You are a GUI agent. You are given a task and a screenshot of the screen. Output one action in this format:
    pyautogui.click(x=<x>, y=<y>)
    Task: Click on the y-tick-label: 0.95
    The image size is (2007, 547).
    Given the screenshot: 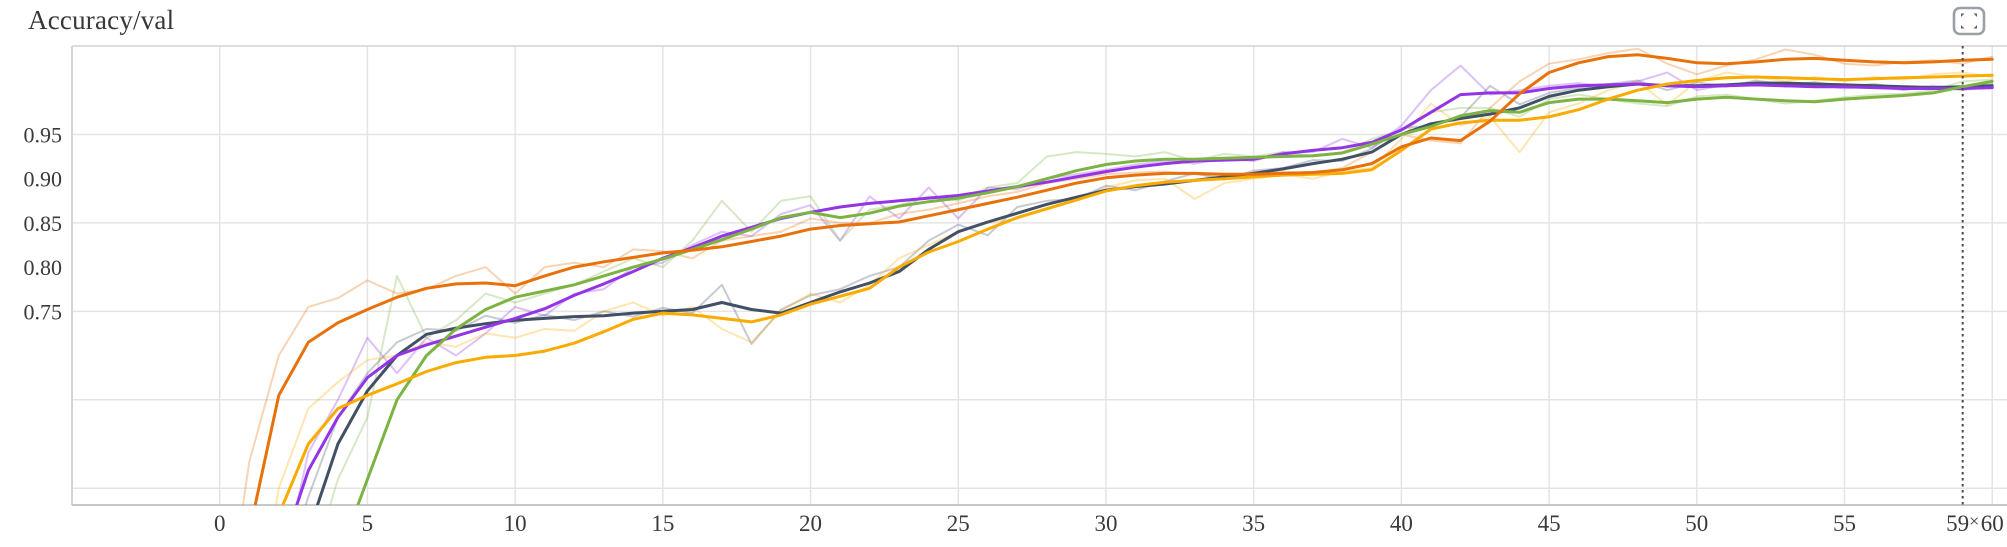 What is the action you would take?
    pyautogui.click(x=43, y=134)
    